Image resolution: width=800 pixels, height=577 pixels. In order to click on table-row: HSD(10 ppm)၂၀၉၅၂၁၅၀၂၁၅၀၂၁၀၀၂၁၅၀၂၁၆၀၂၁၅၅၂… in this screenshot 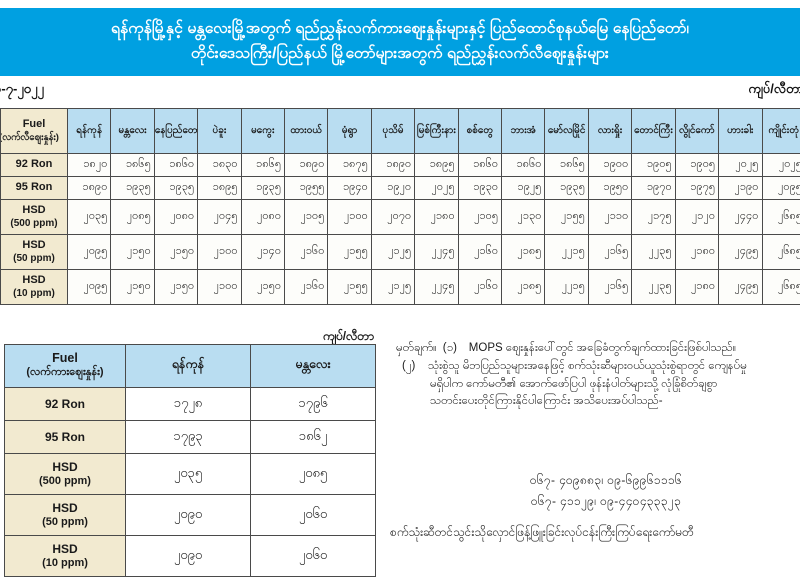, I will do `click(400, 287)`.